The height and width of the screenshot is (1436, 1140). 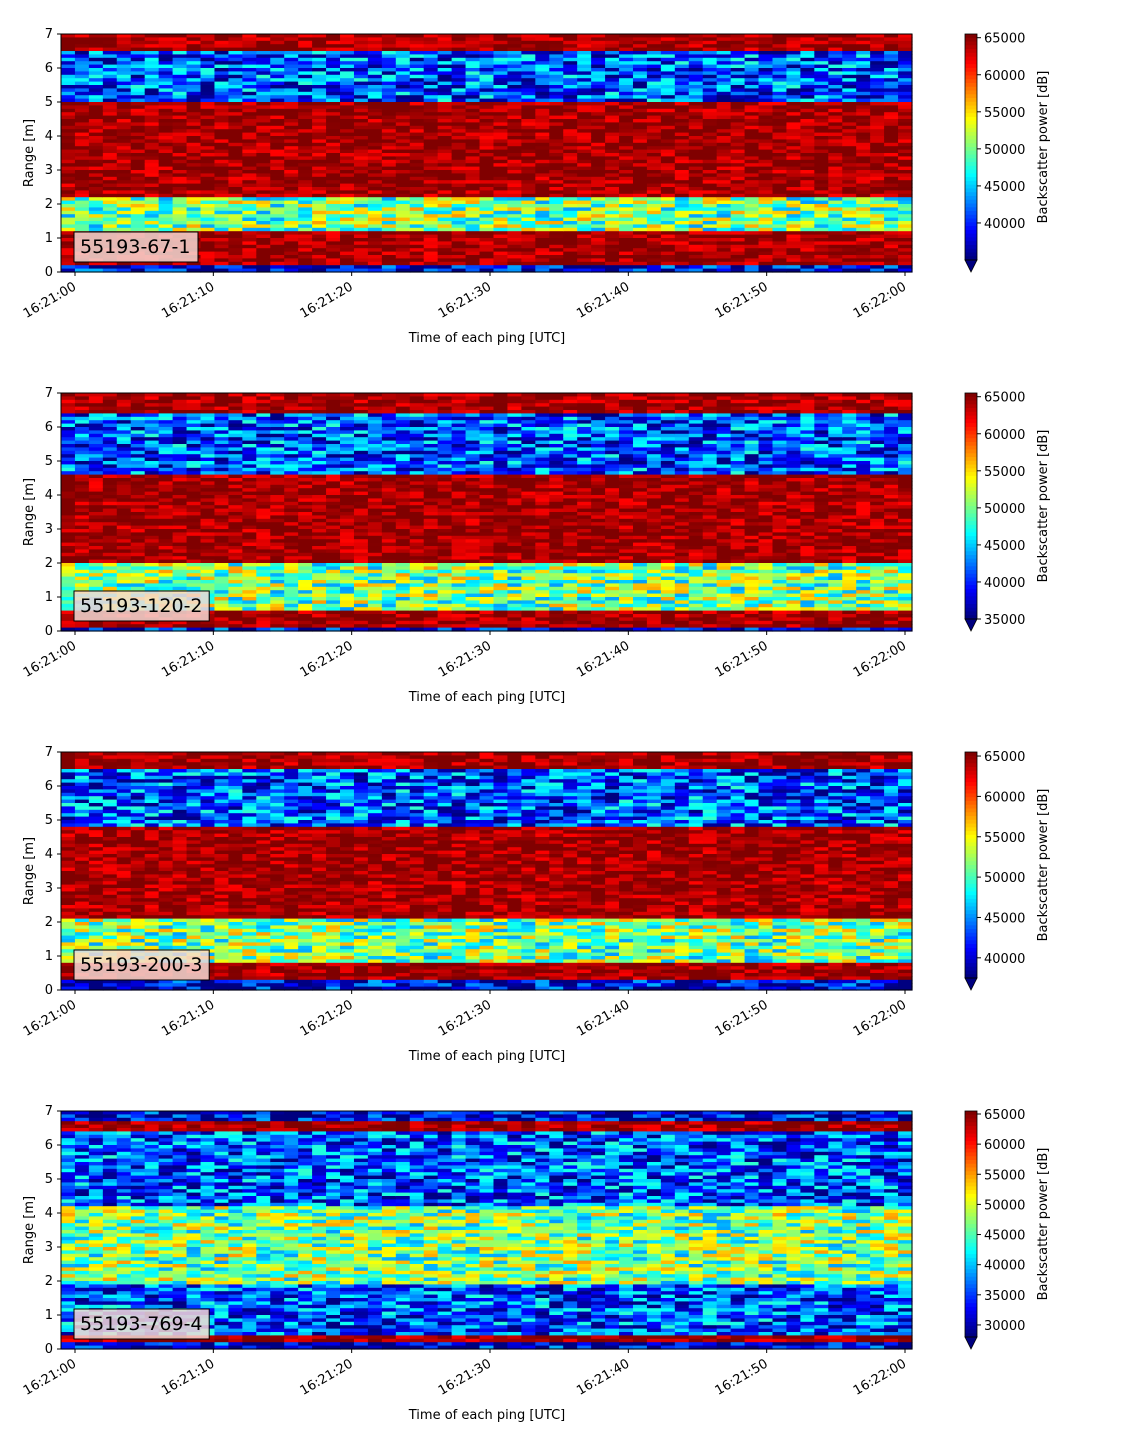 What do you see at coordinates (188, 300) in the screenshot?
I see `x-tick-label: 16:21:10` at bounding box center [188, 300].